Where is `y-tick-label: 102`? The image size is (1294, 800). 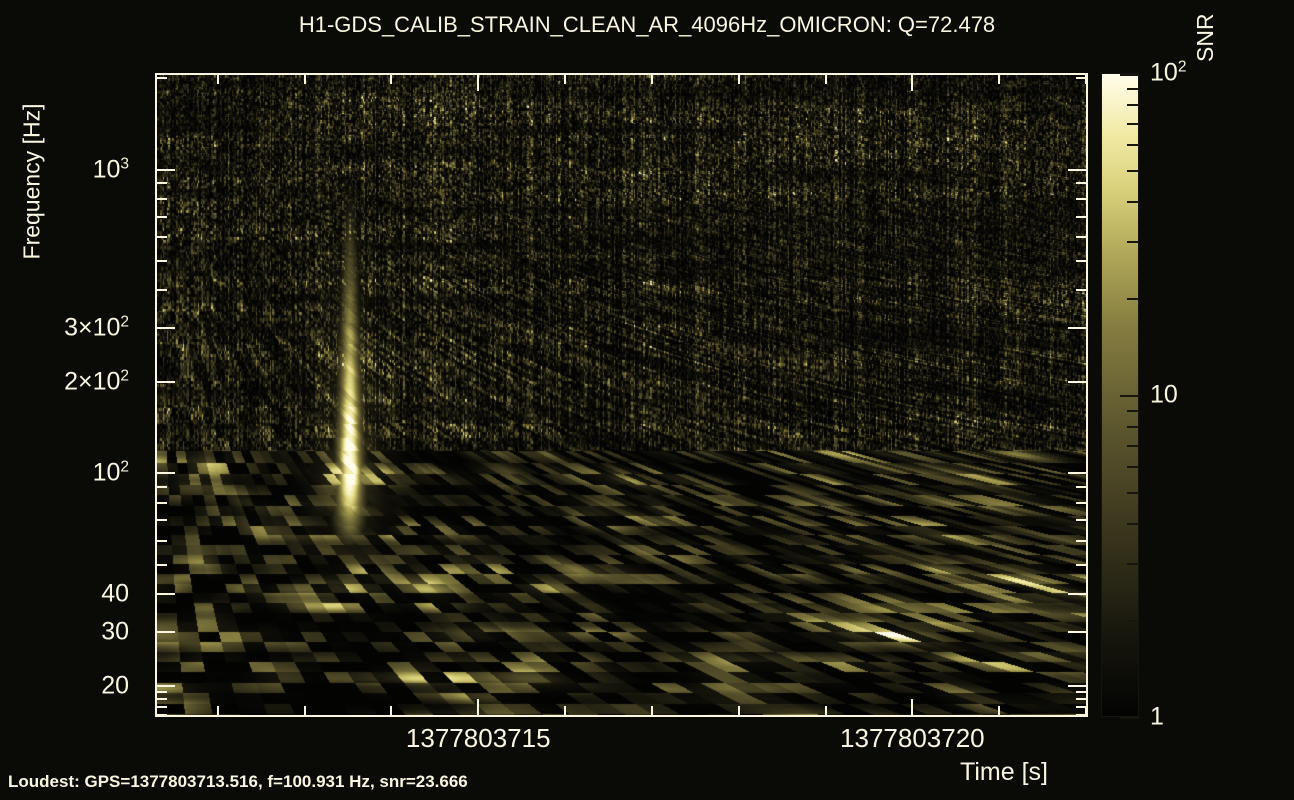
y-tick-label: 102 is located at coordinates (110, 472).